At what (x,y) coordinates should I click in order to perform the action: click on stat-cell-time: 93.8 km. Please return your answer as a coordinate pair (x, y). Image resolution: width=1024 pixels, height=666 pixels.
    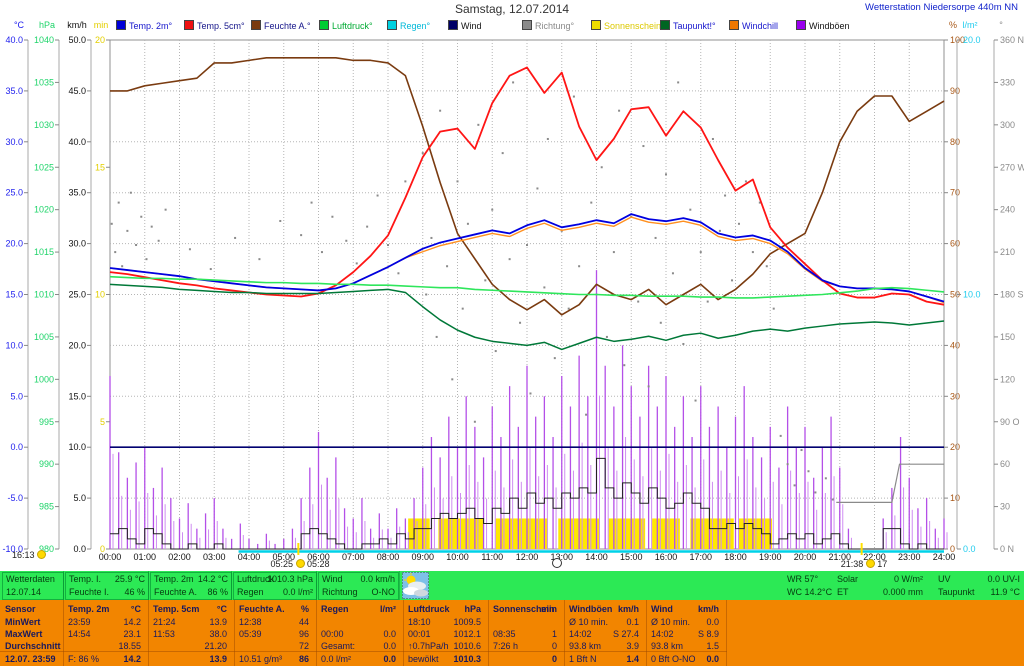
    Looking at the image, I should click on (585, 646).